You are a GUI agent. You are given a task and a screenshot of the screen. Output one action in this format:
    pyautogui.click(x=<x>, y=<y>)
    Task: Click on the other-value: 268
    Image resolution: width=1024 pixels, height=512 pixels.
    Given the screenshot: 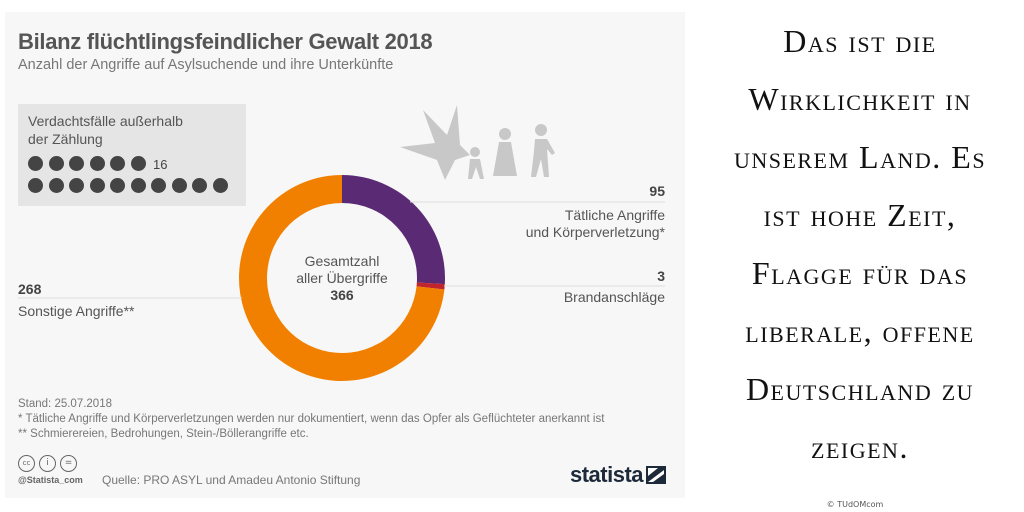 What is the action you would take?
    pyautogui.click(x=30, y=289)
    